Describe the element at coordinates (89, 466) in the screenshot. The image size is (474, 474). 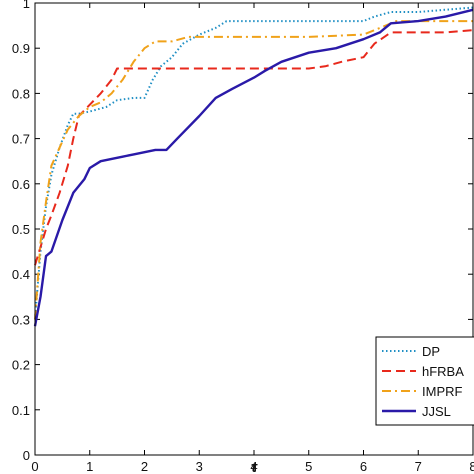
I see `x-tick-label: 1` at that location.